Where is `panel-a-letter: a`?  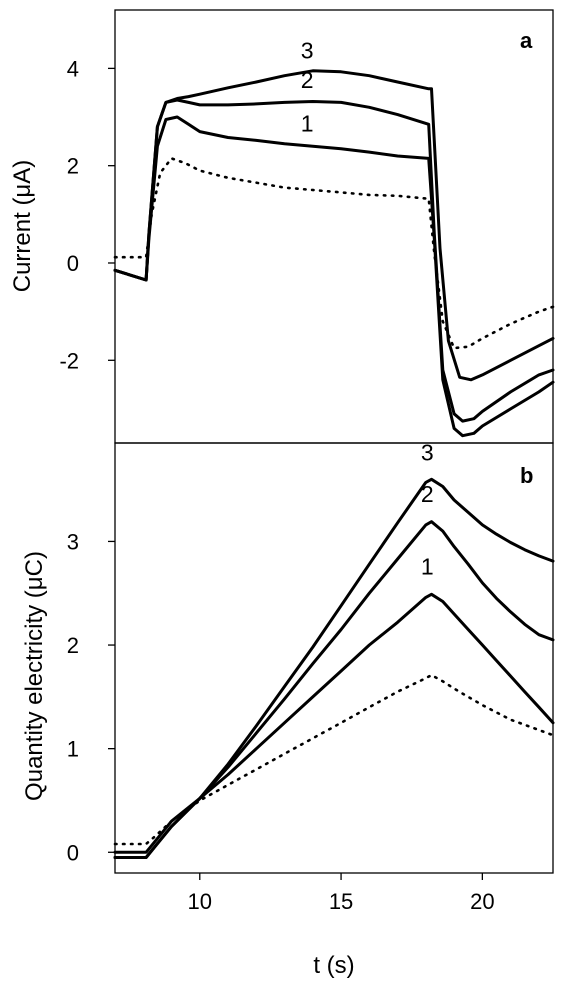 panel-a-letter: a is located at coordinates (526, 40).